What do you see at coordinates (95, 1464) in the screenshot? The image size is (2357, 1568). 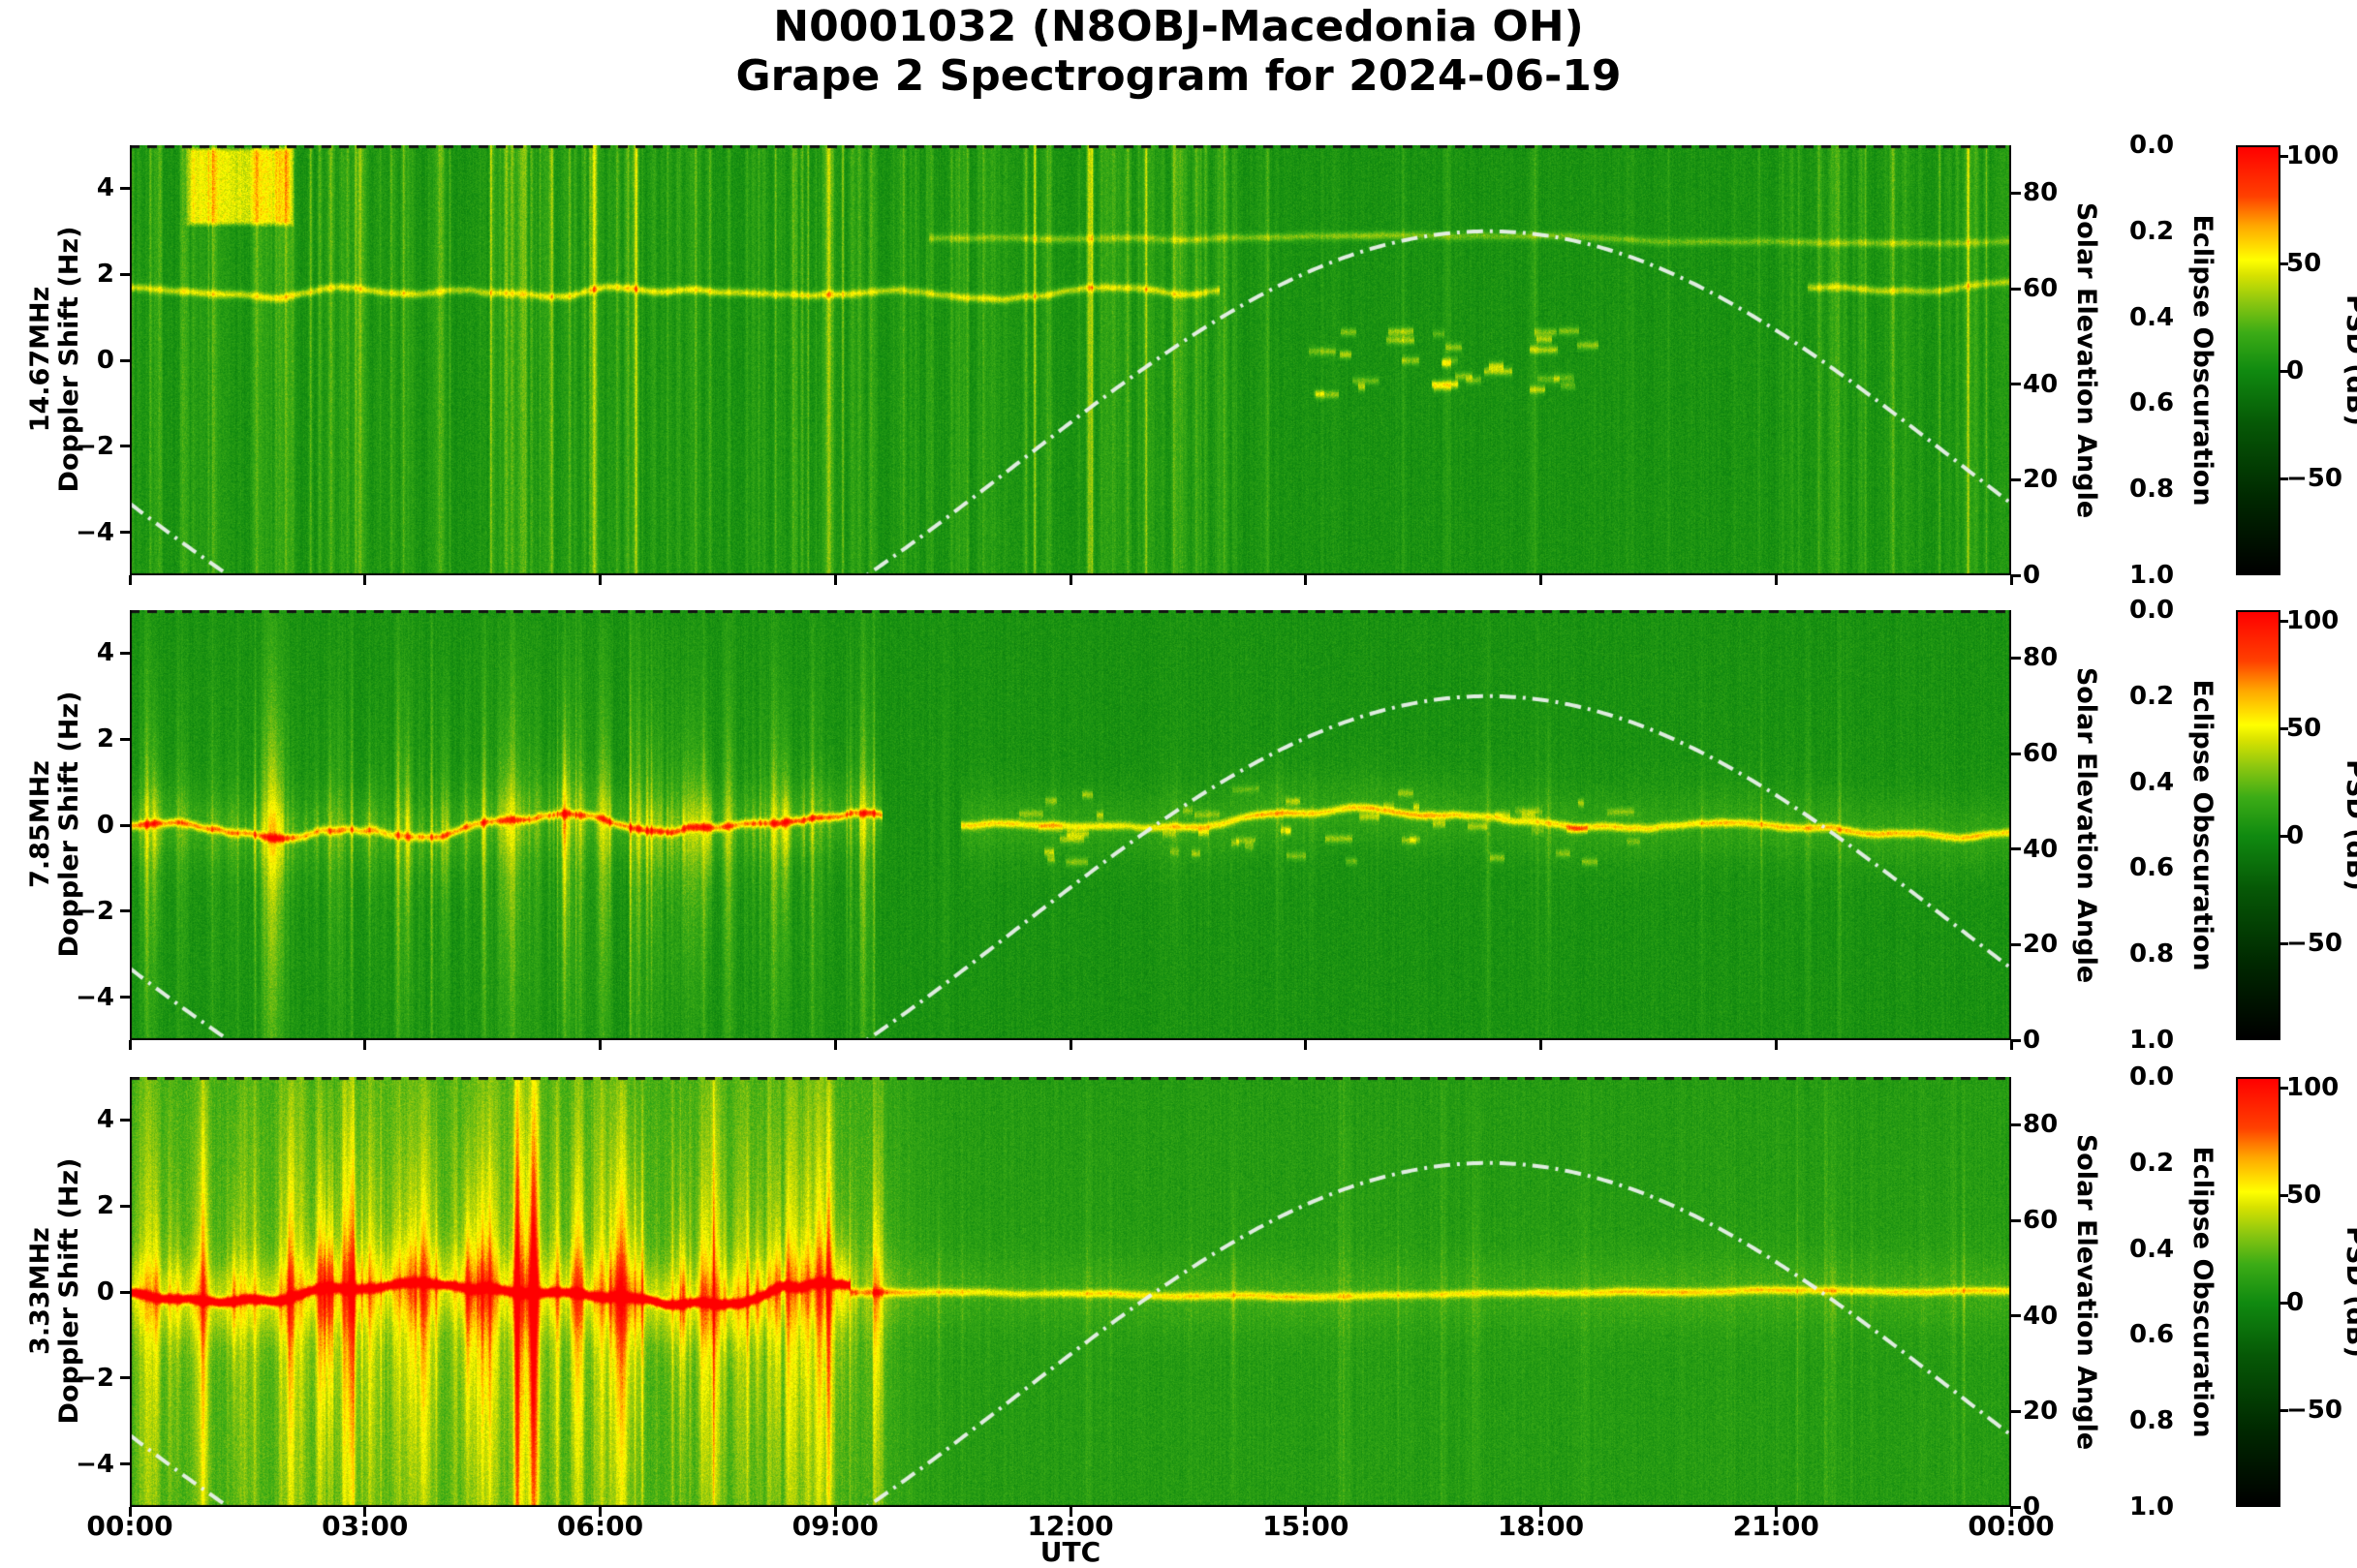 I see `y-tick-label: −4` at bounding box center [95, 1464].